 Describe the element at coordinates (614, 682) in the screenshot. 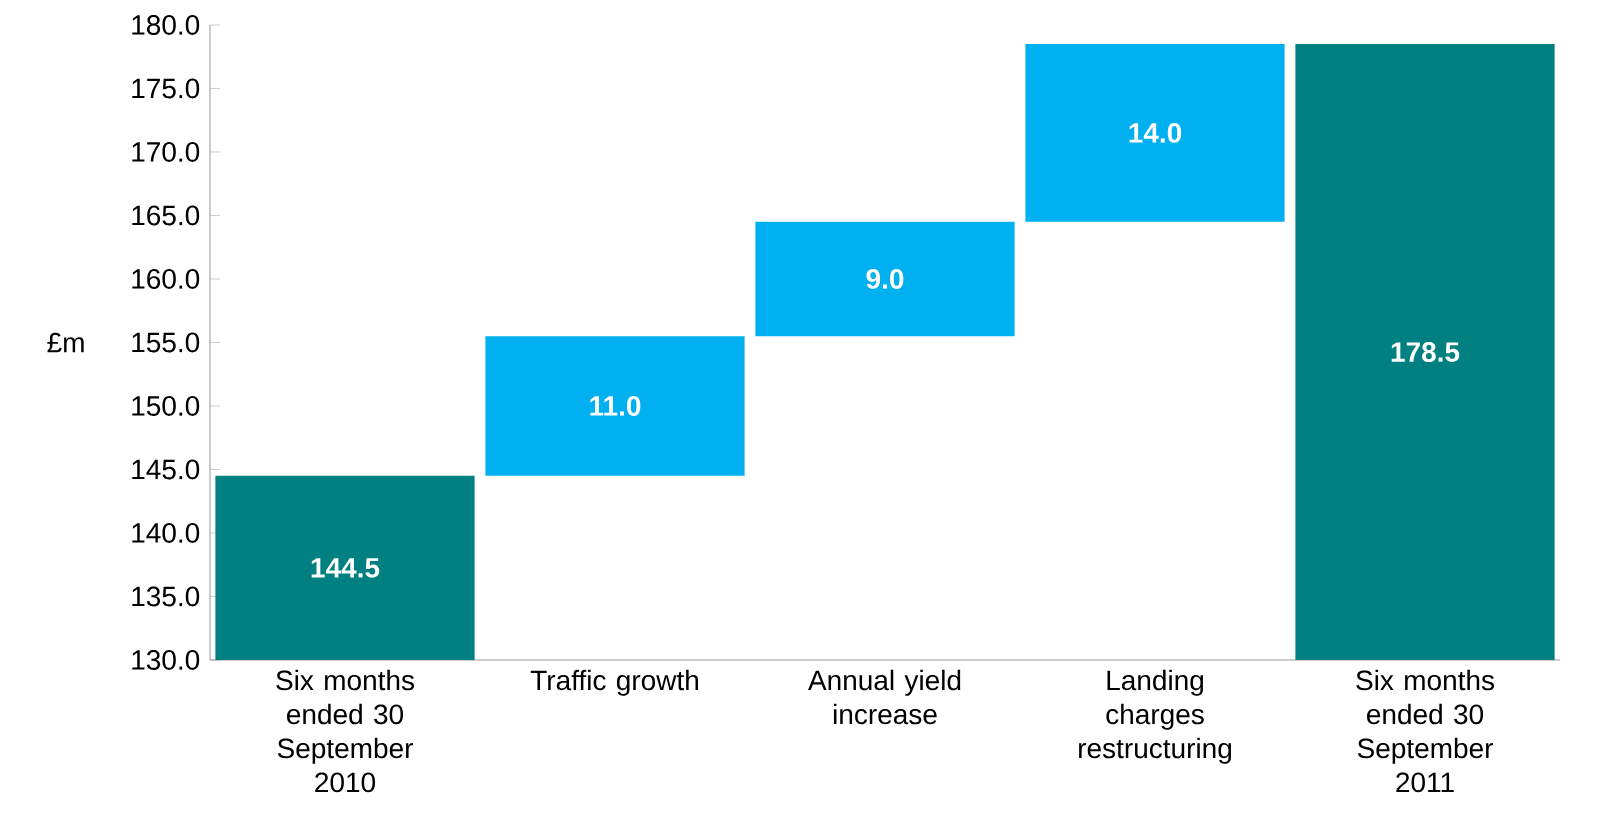

I see `x-tick-label: Traffic growth` at that location.